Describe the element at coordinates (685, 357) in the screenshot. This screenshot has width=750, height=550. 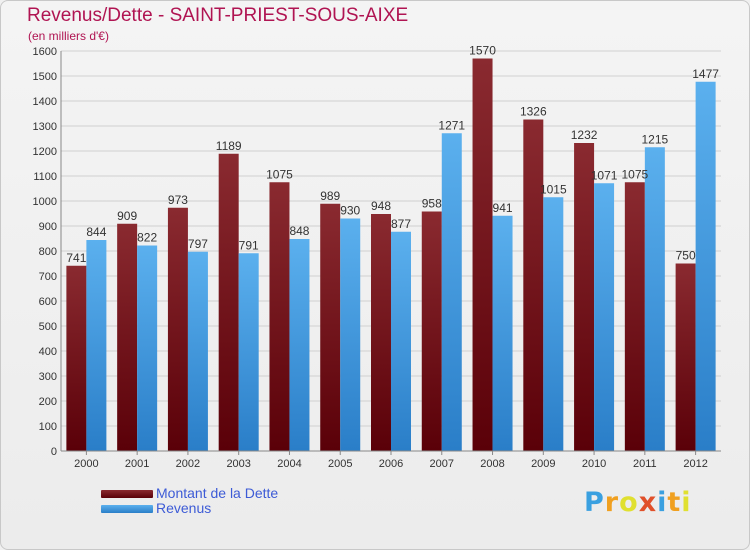
I see `bar-dette-2012` at that location.